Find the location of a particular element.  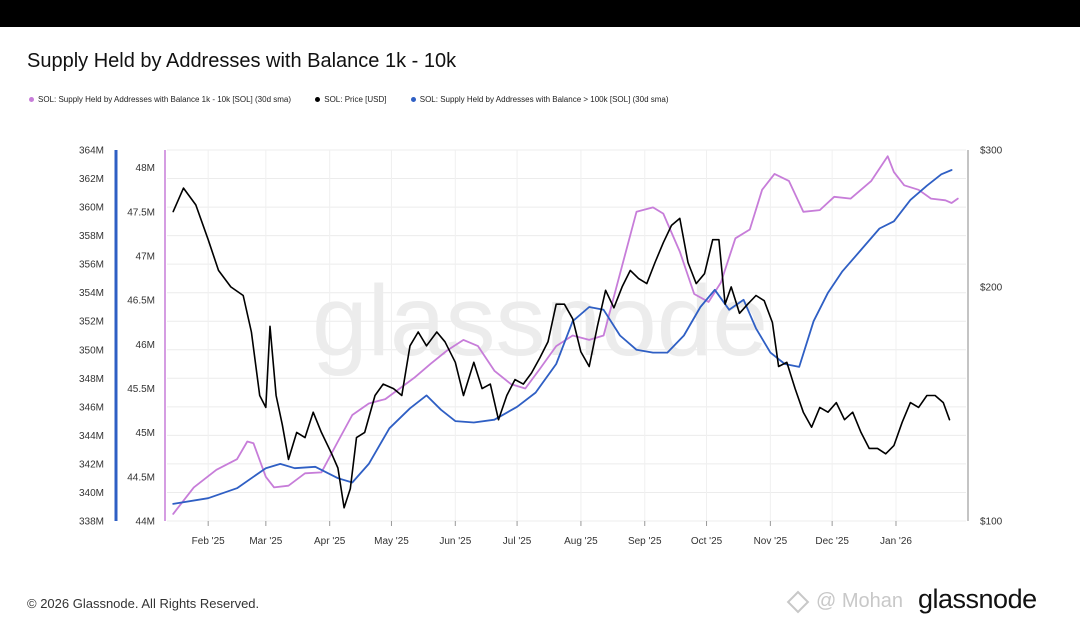

y-tick-left-inner: 48M is located at coordinates (145, 168).